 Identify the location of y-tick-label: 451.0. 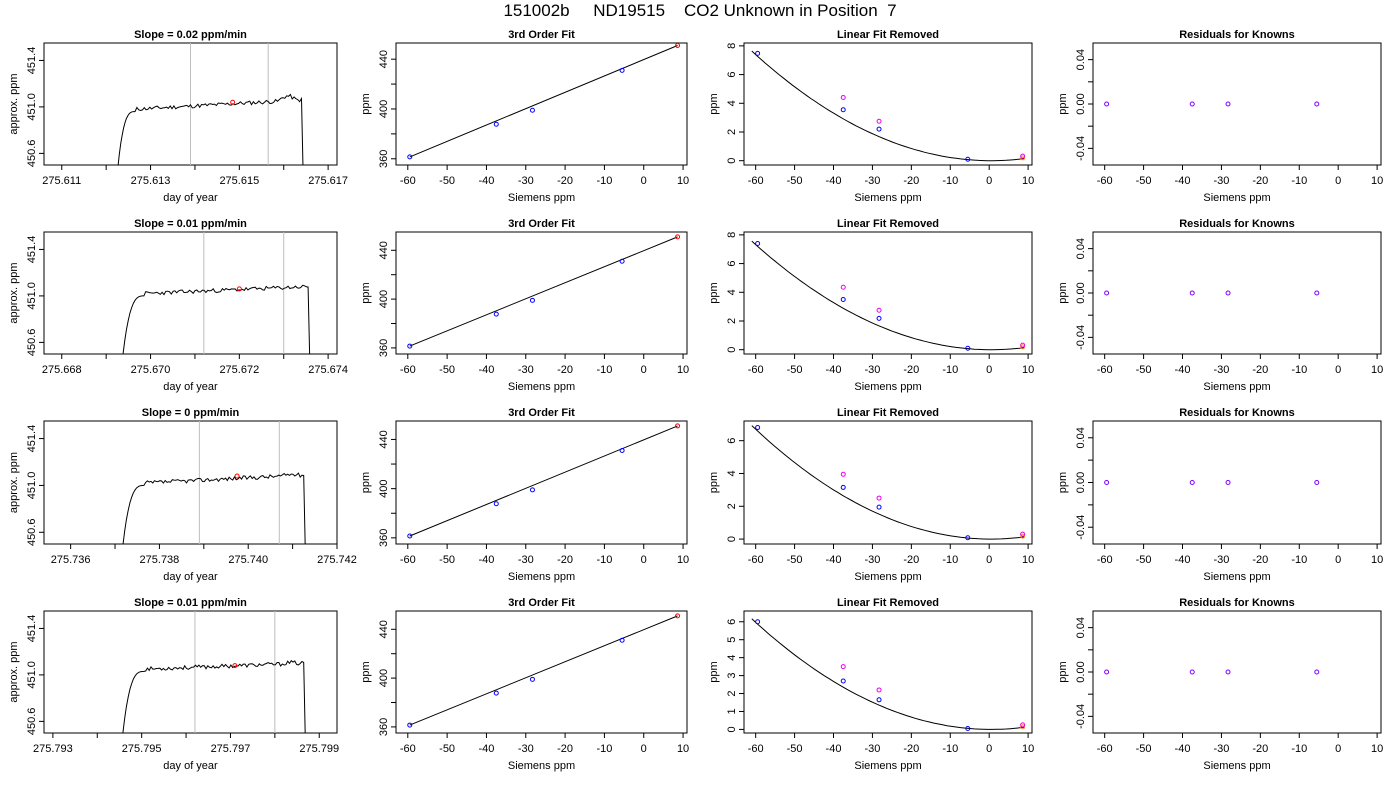
(32, 296).